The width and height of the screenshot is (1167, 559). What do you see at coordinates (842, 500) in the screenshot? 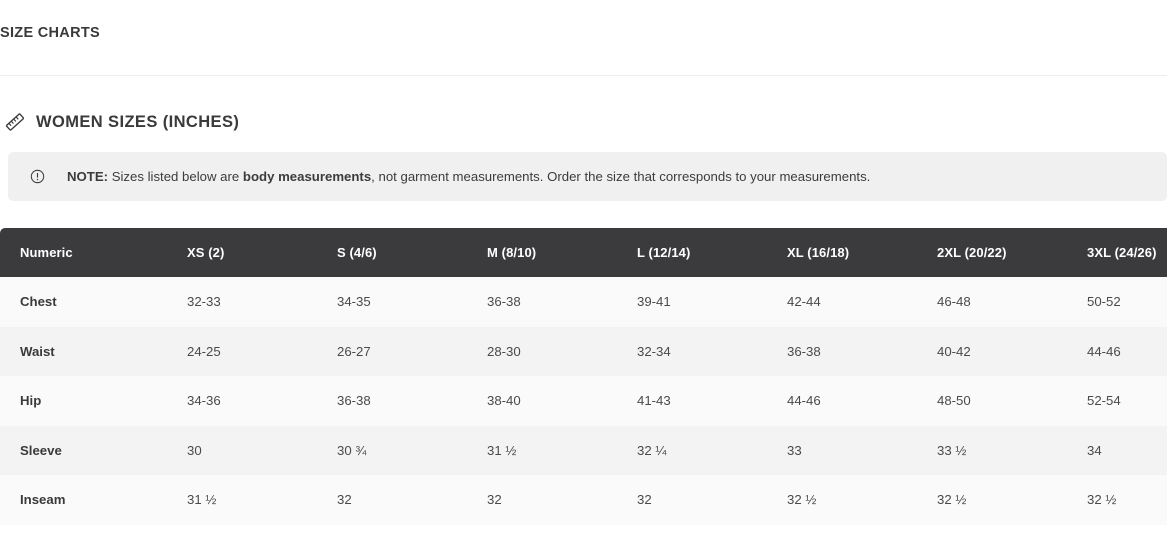
I see `cell-inseam-xl: 32 ½` at bounding box center [842, 500].